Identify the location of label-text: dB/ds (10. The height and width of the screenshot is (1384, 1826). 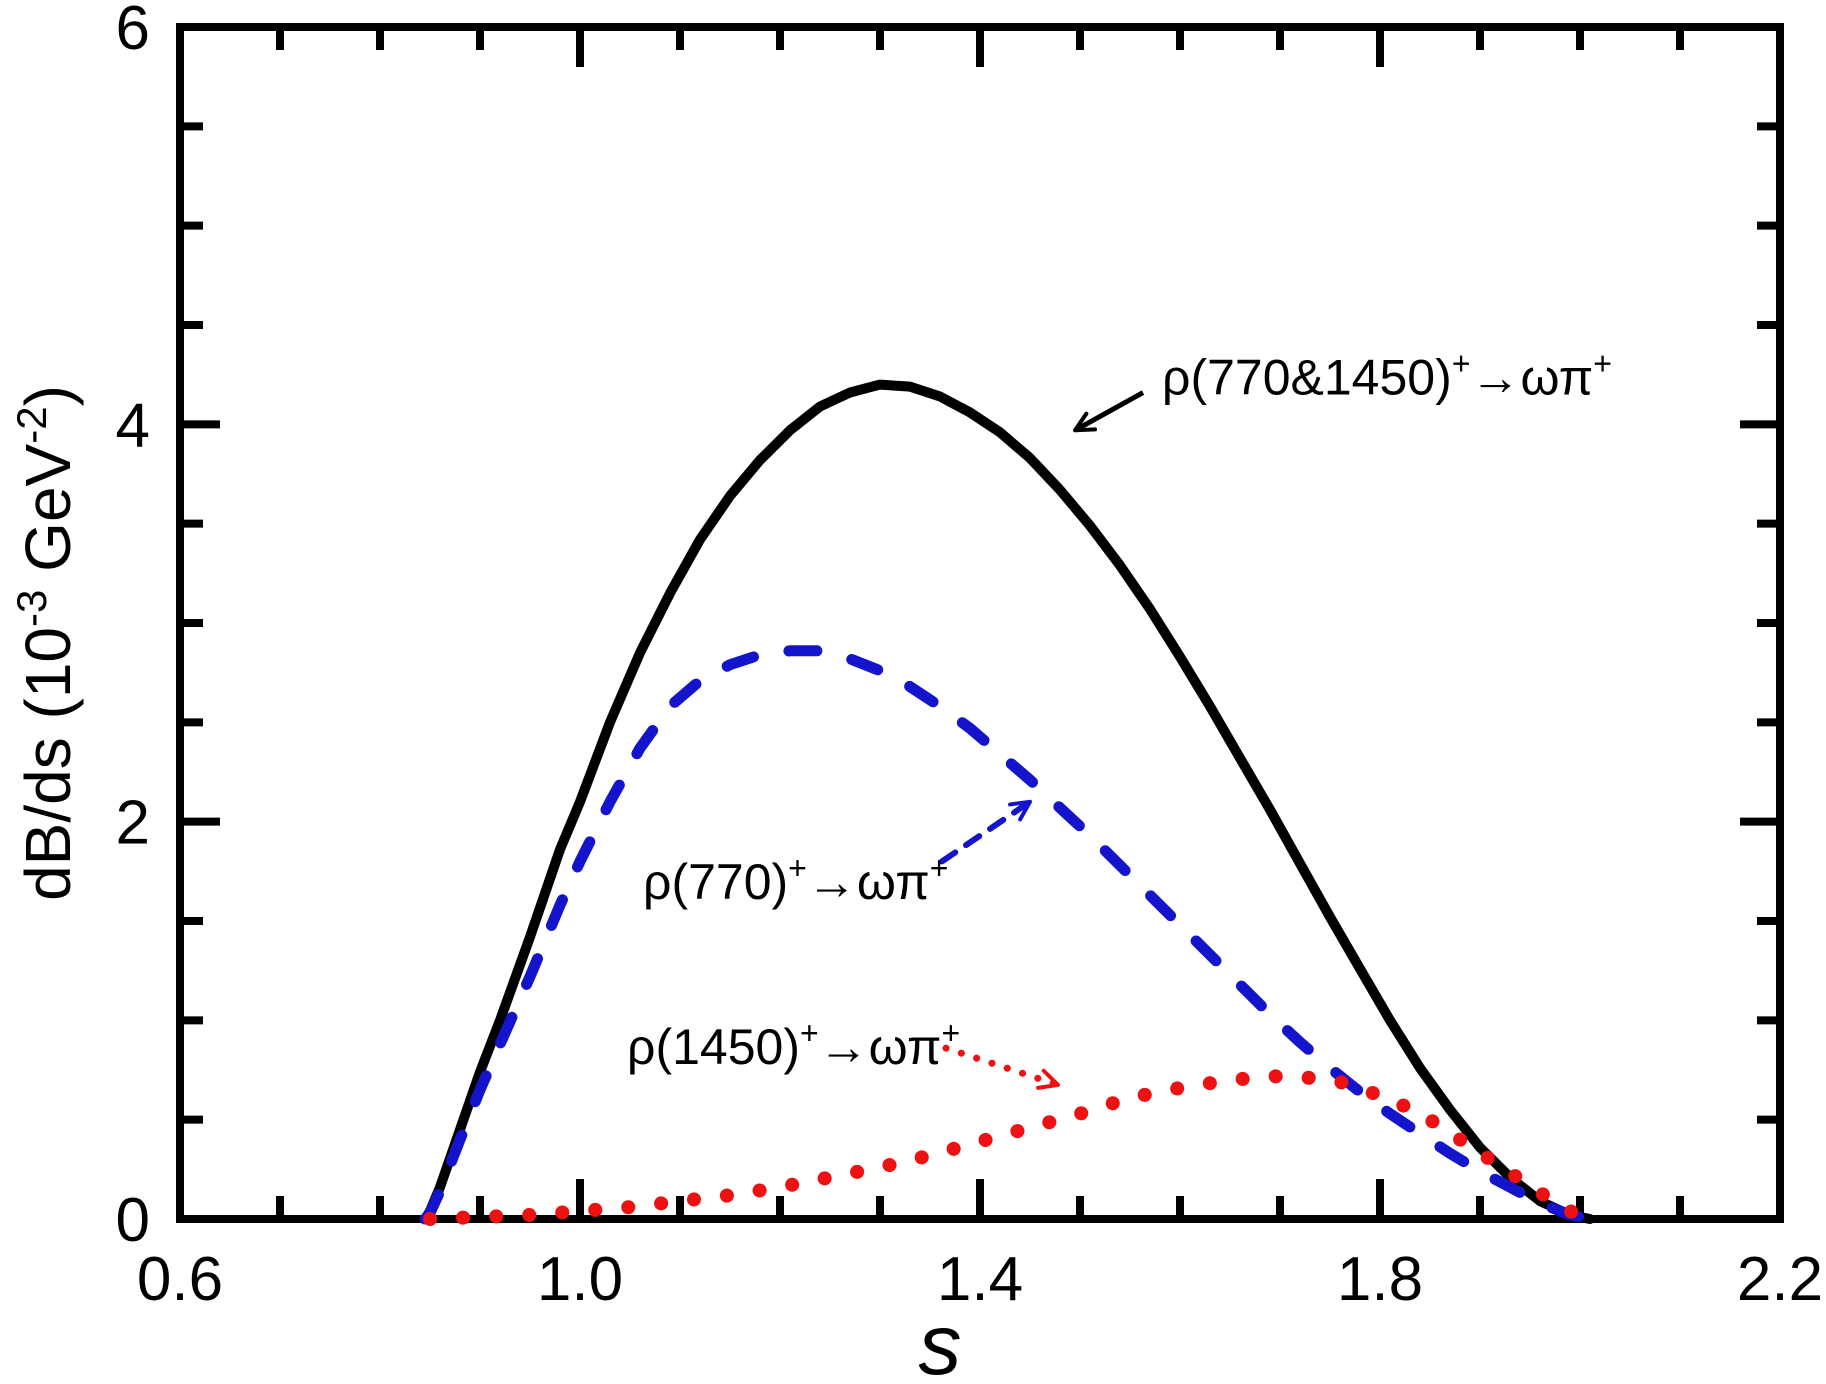
(48, 764).